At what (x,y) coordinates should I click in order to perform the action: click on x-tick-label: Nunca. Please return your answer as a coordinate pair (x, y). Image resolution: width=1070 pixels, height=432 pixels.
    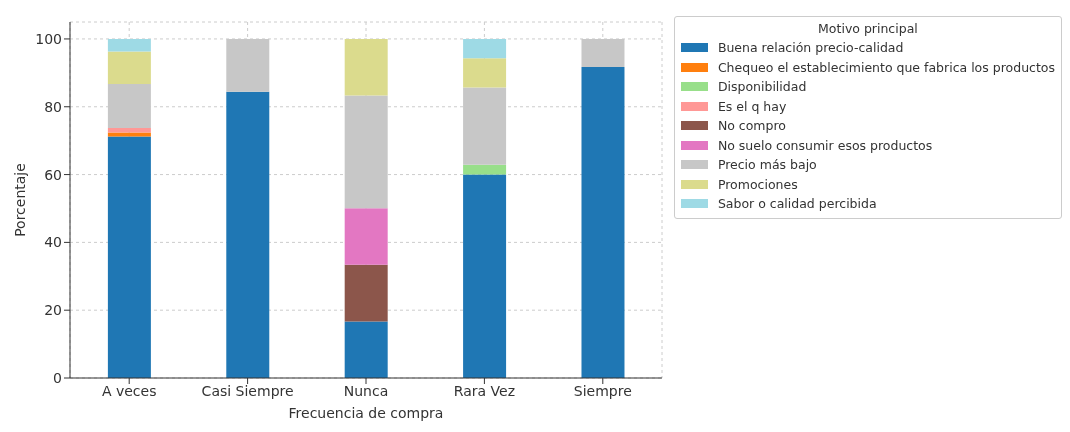
    Looking at the image, I should click on (366, 390).